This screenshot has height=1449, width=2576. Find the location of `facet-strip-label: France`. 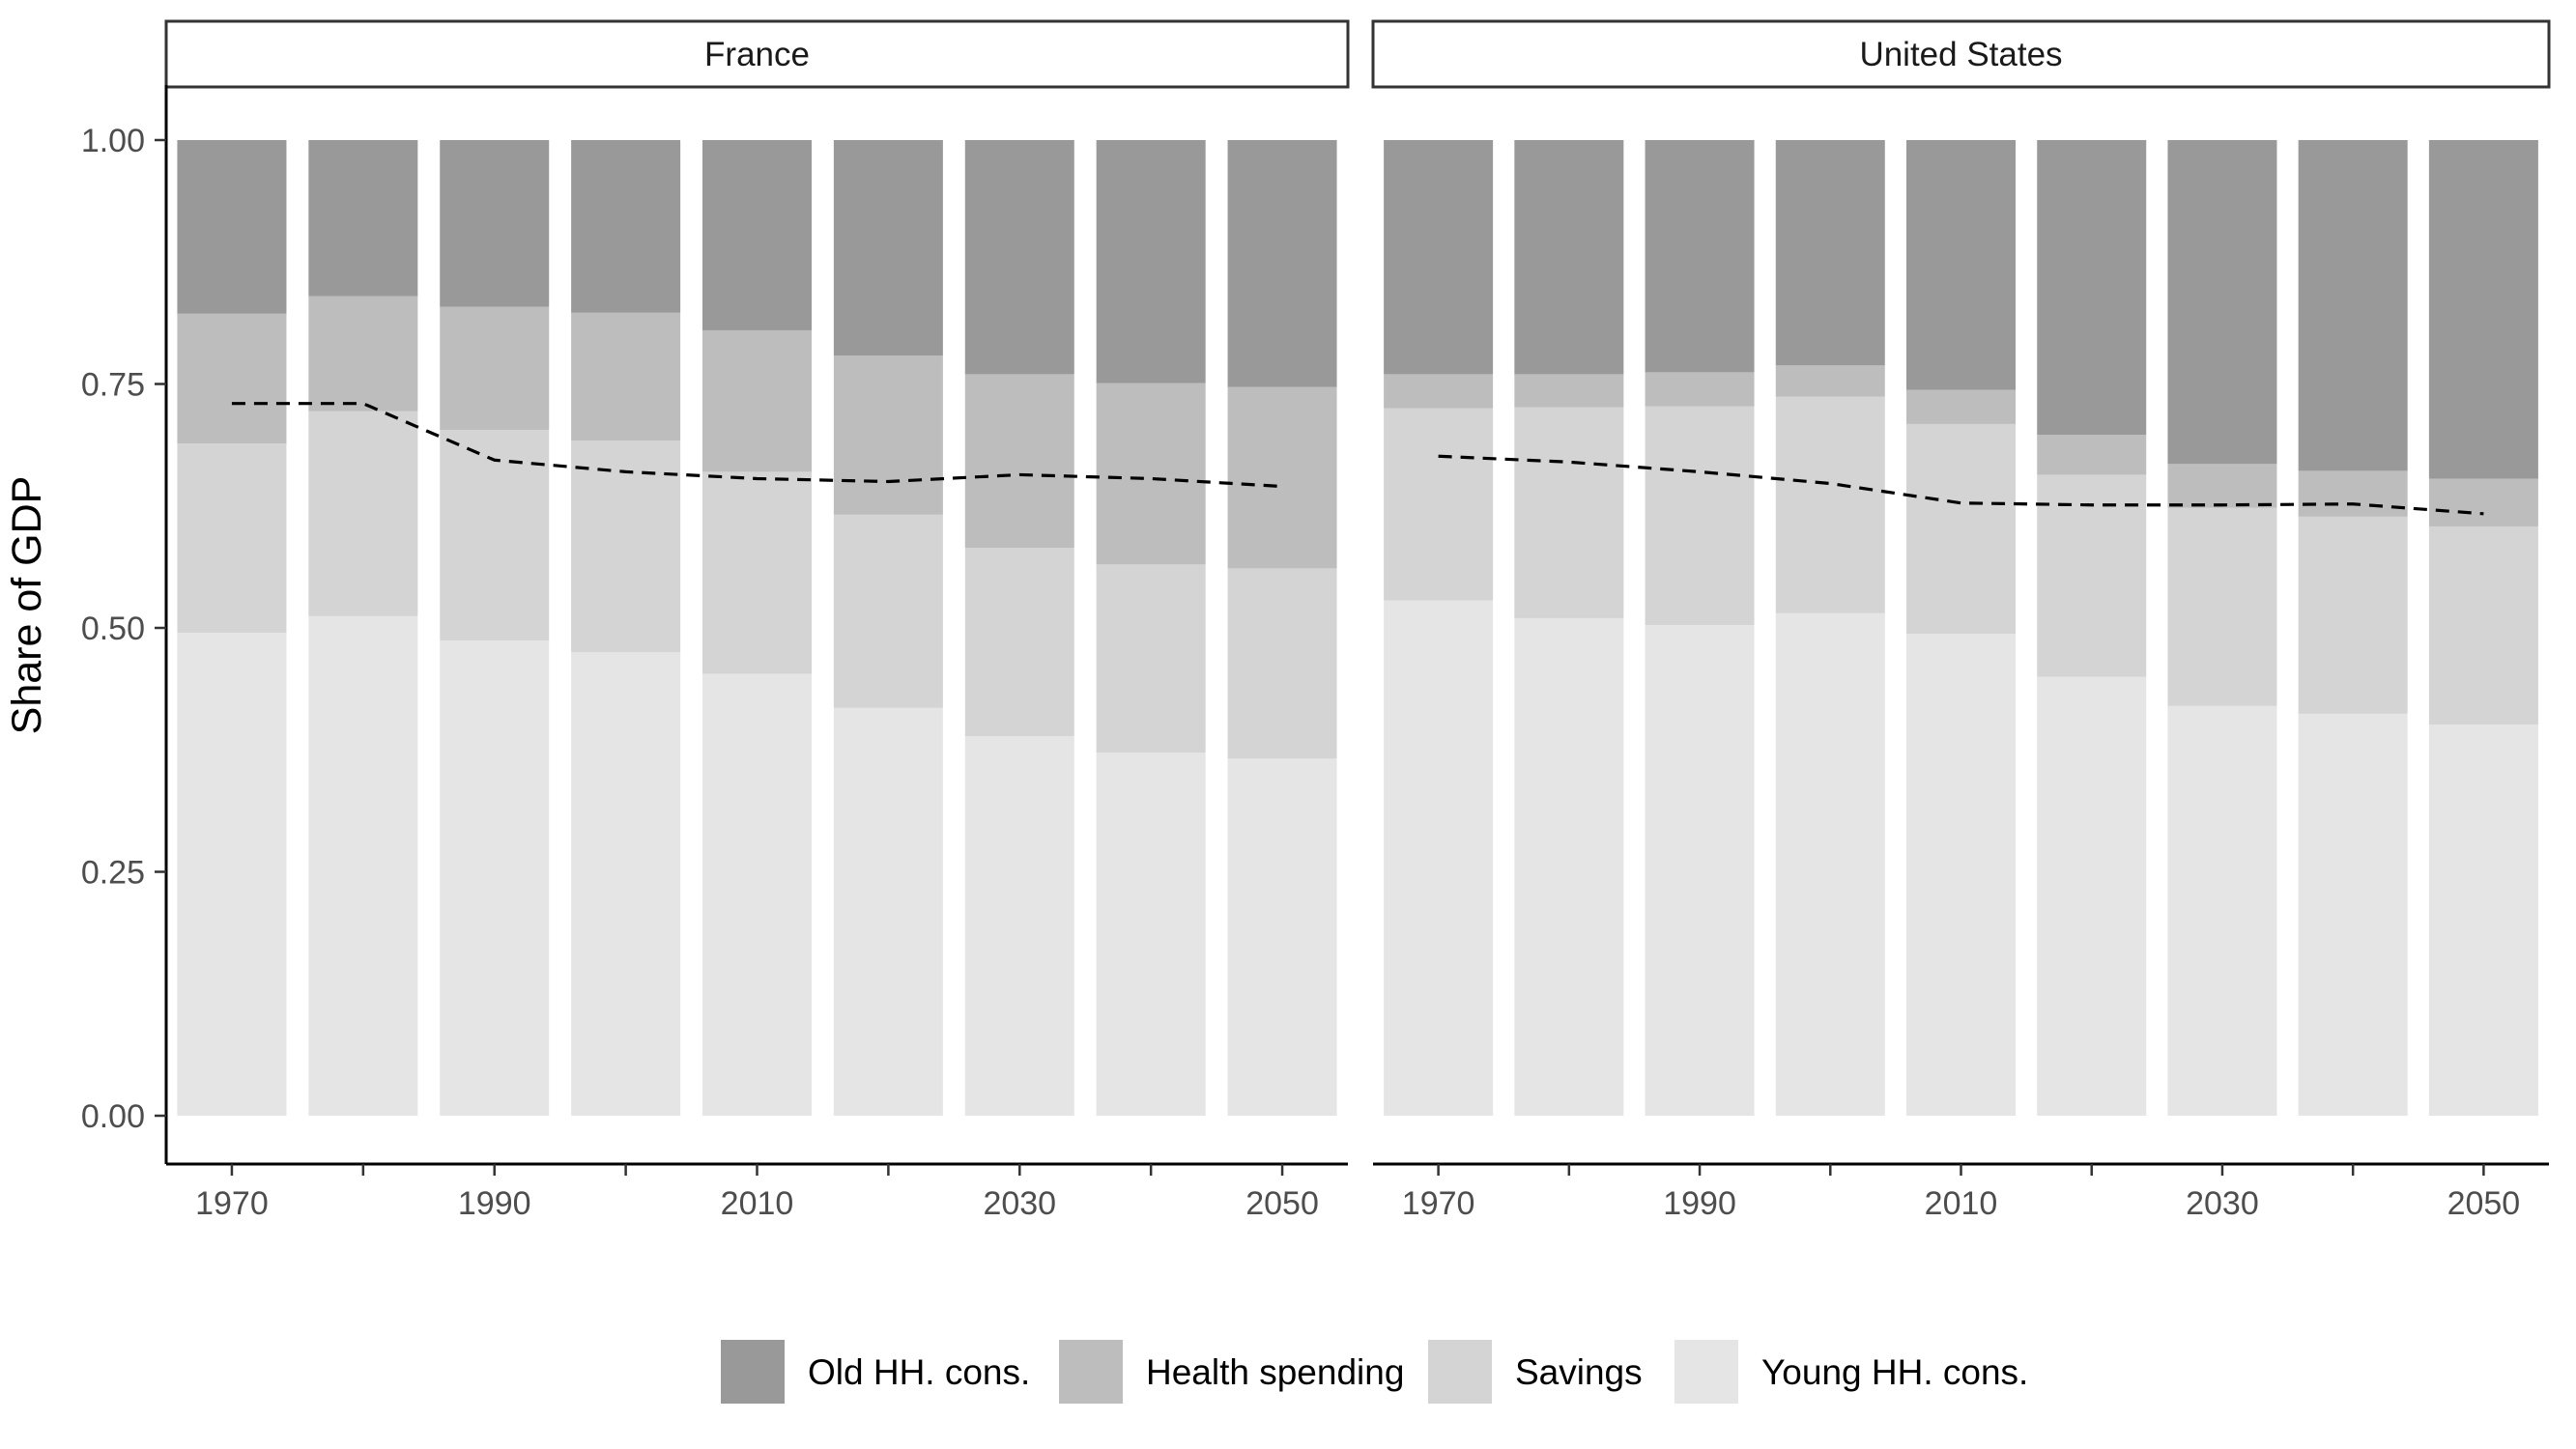

facet-strip-label: France is located at coordinates (757, 54).